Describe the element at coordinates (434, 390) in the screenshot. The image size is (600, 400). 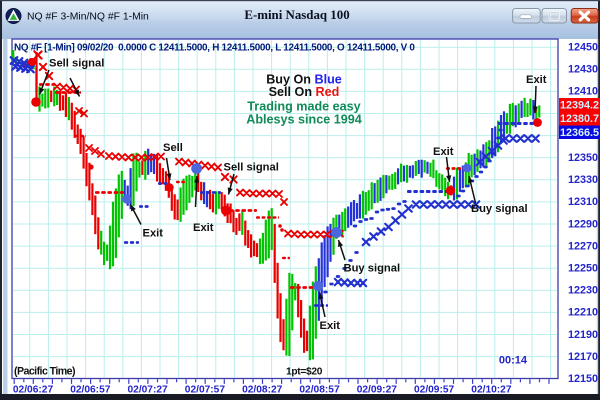
I see `svg-text: 02/09:57` at that location.